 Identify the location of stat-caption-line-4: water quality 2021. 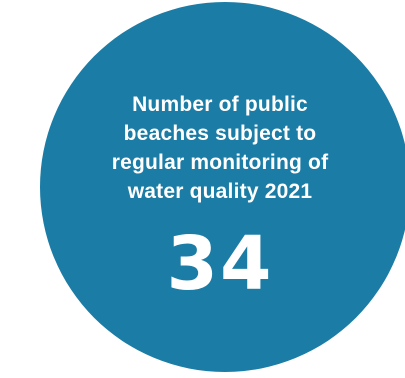
(220, 191).